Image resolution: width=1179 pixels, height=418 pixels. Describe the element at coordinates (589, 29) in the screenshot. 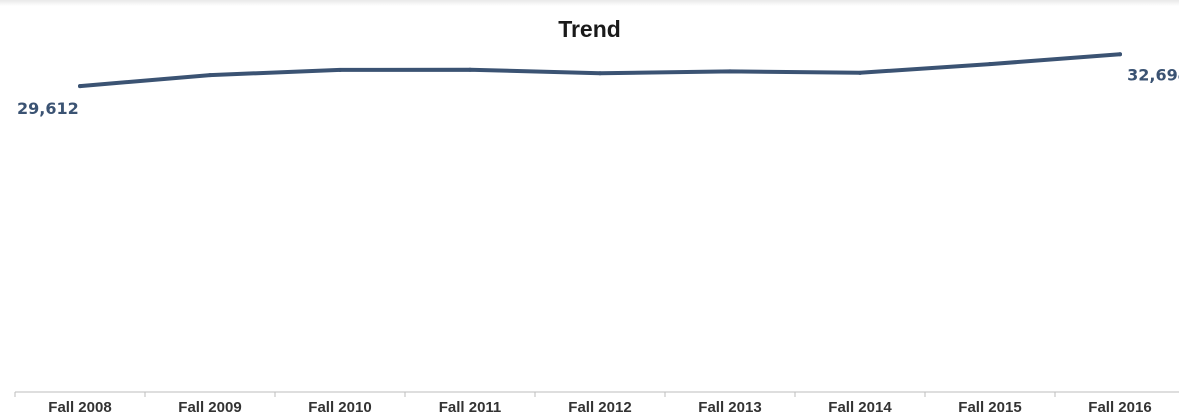

I see `chart-title: Trend` at that location.